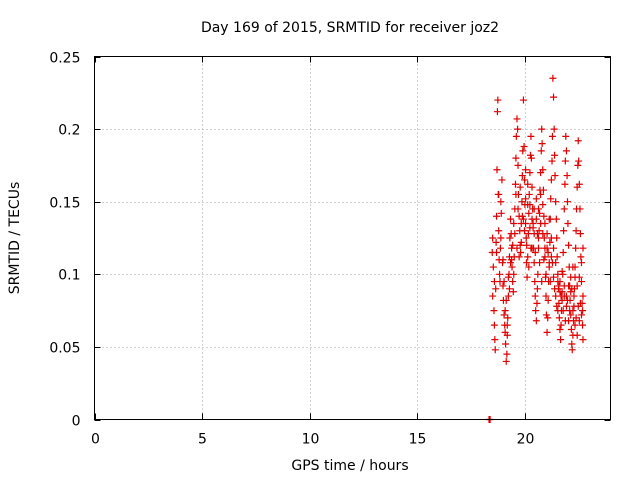 This screenshot has height=480, width=640. What do you see at coordinates (69, 276) in the screenshot?
I see `y-tick-label: 0.1` at bounding box center [69, 276].